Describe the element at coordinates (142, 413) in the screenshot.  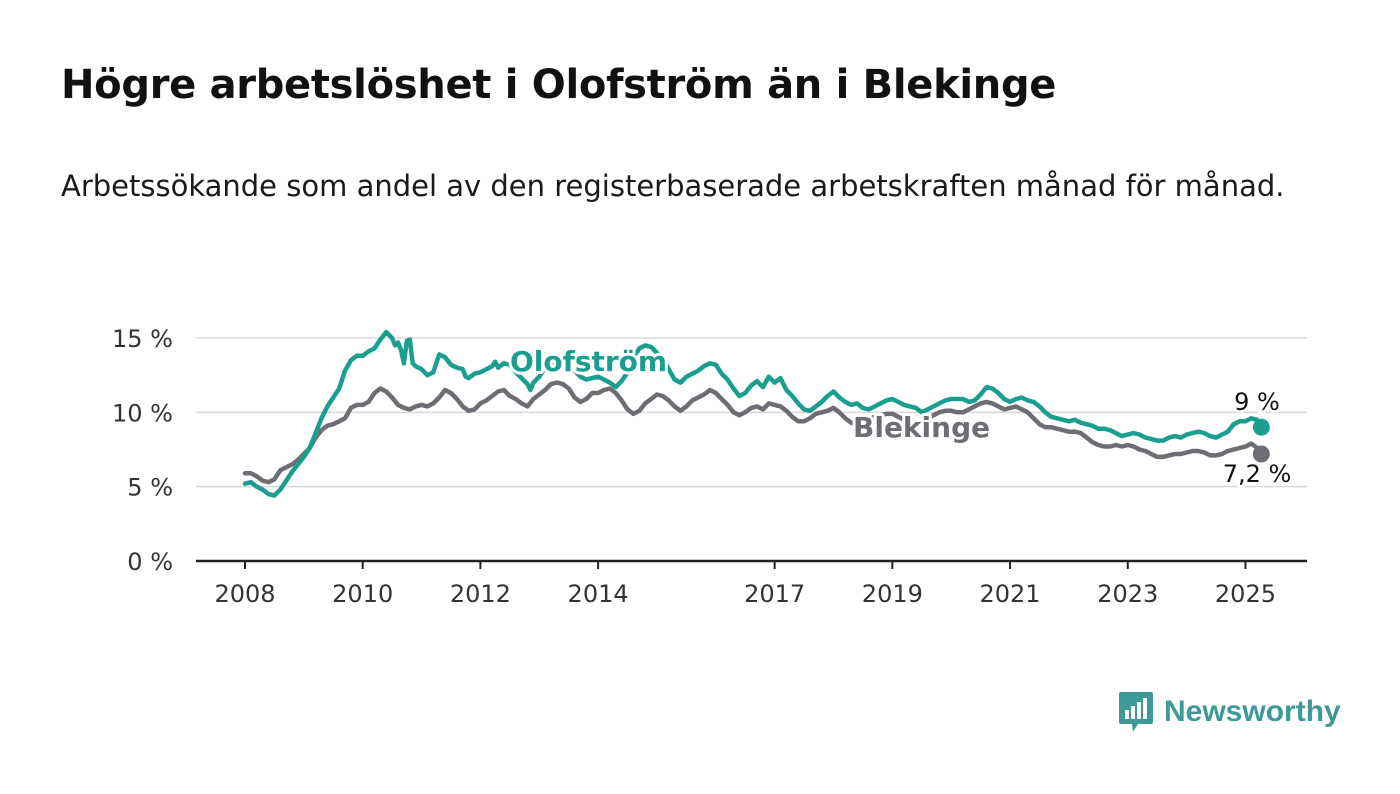
I see `y-tick-label: 10 %` at that location.